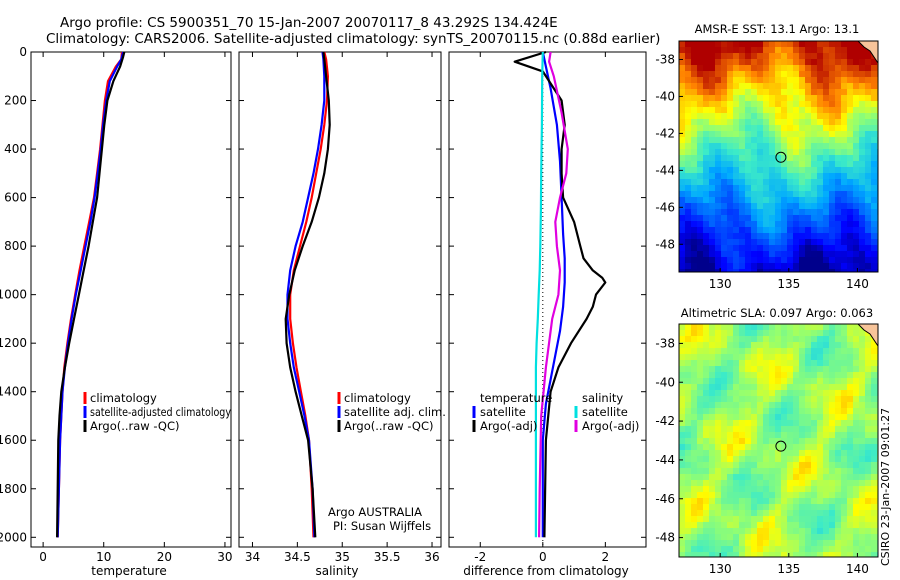 The image size is (900, 580). I want to click on y-tick-label: 0, so click(23, 52).